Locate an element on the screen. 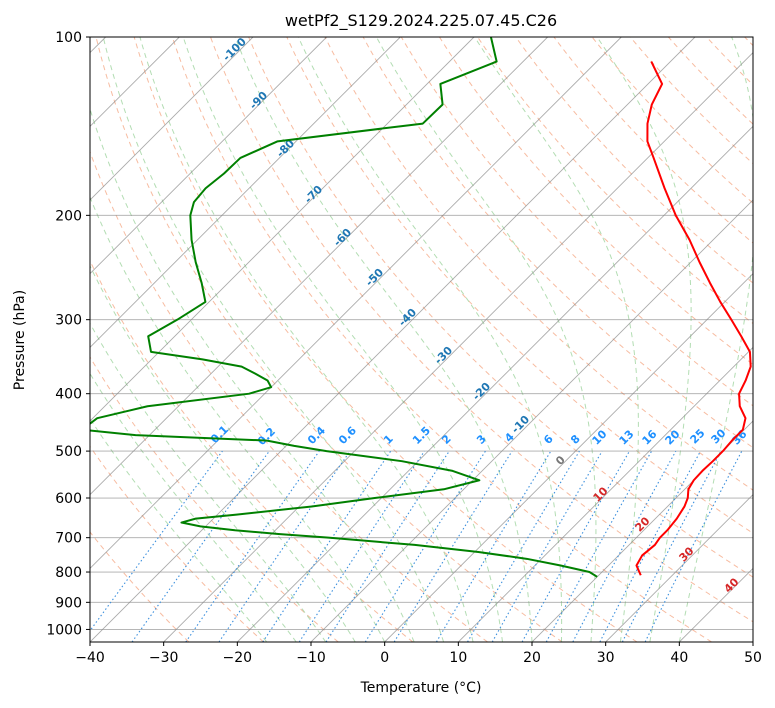 Image resolution: width=775 pixels, height=708 pixels. y-axis-label: Pressure (hPa) is located at coordinates (20, 340).